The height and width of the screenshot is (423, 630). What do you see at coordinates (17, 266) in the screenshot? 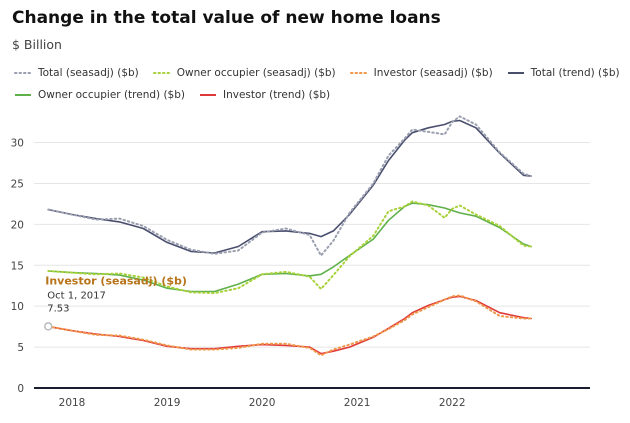
I see `y-tick-label: 15` at bounding box center [17, 266].